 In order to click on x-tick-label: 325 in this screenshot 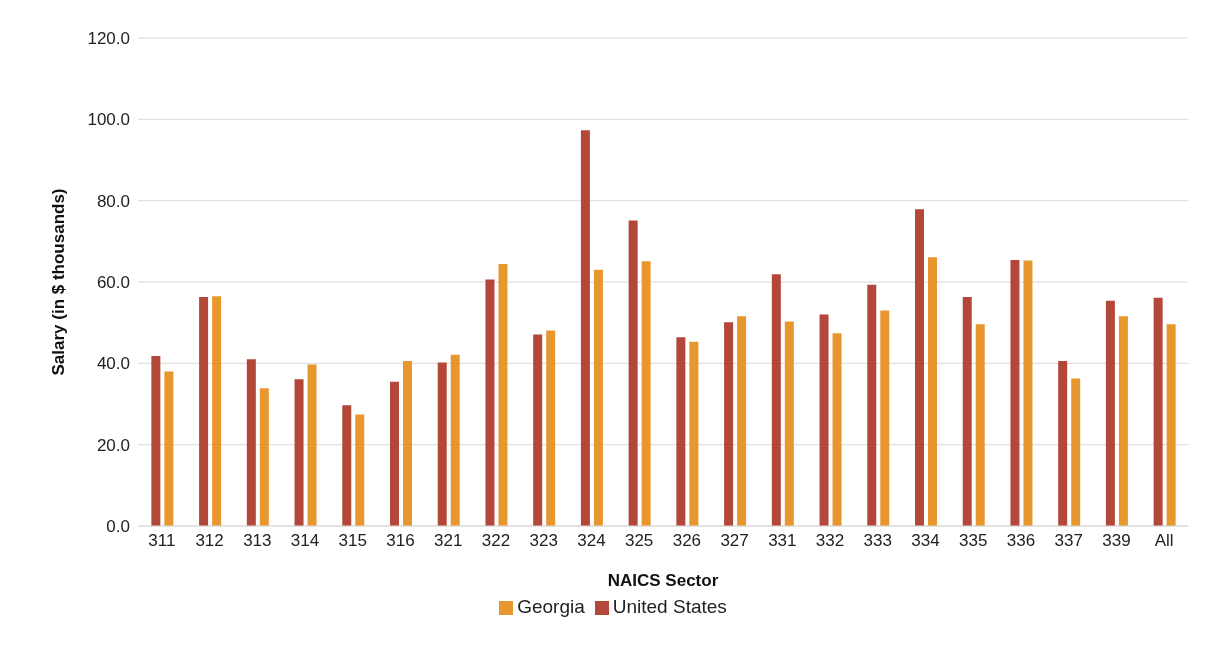, I will do `click(639, 541)`.